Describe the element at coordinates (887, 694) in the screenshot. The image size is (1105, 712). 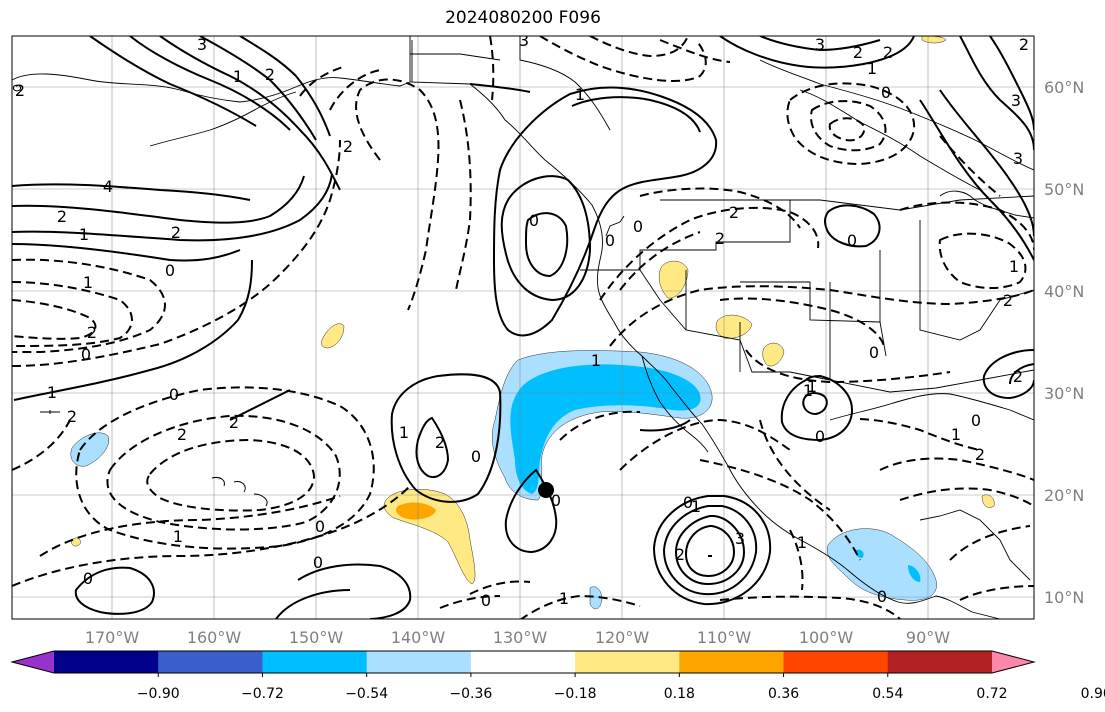
I see `colorbar-tick-label: 0.54` at that location.